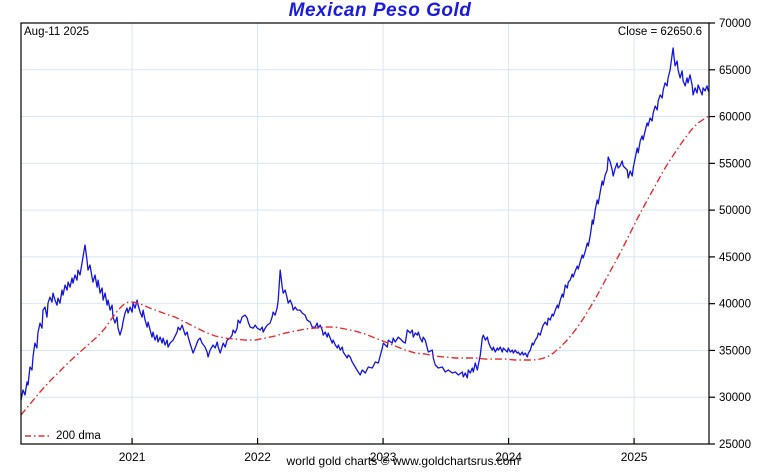 The width and height of the screenshot is (760, 475). I want to click on y-tick-label: 35000, so click(735, 351).